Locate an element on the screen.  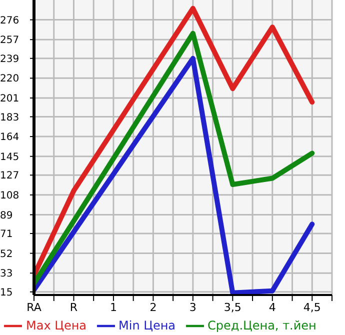
legend-label: Min Цена is located at coordinates (147, 325).